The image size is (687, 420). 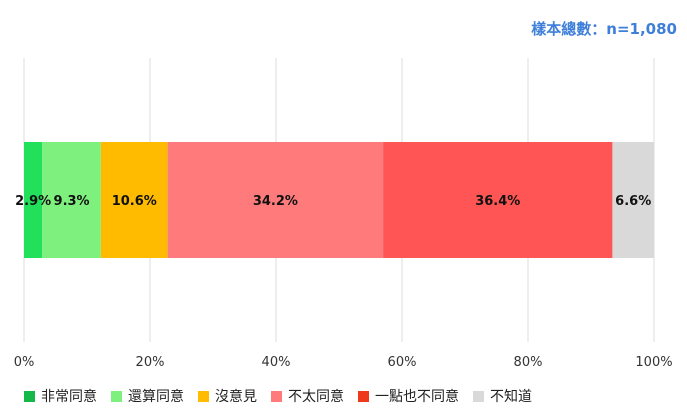 I want to click on legend-label: 一點也不同意, so click(x=417, y=397).